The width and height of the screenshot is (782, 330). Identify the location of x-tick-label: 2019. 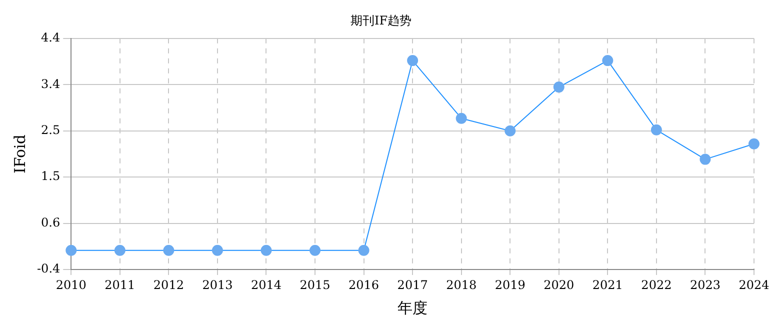
(510, 285).